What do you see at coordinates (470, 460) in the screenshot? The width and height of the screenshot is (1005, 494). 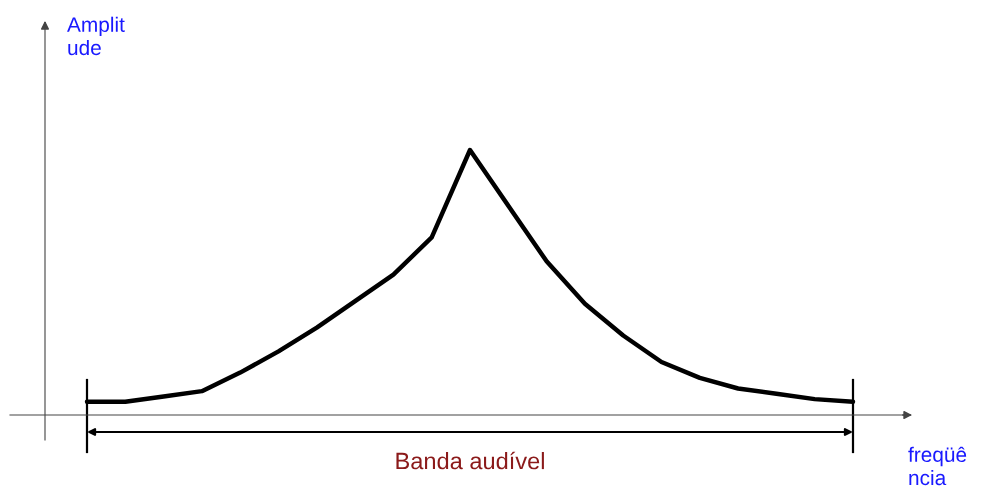 I see `text: Banda audível` at bounding box center [470, 460].